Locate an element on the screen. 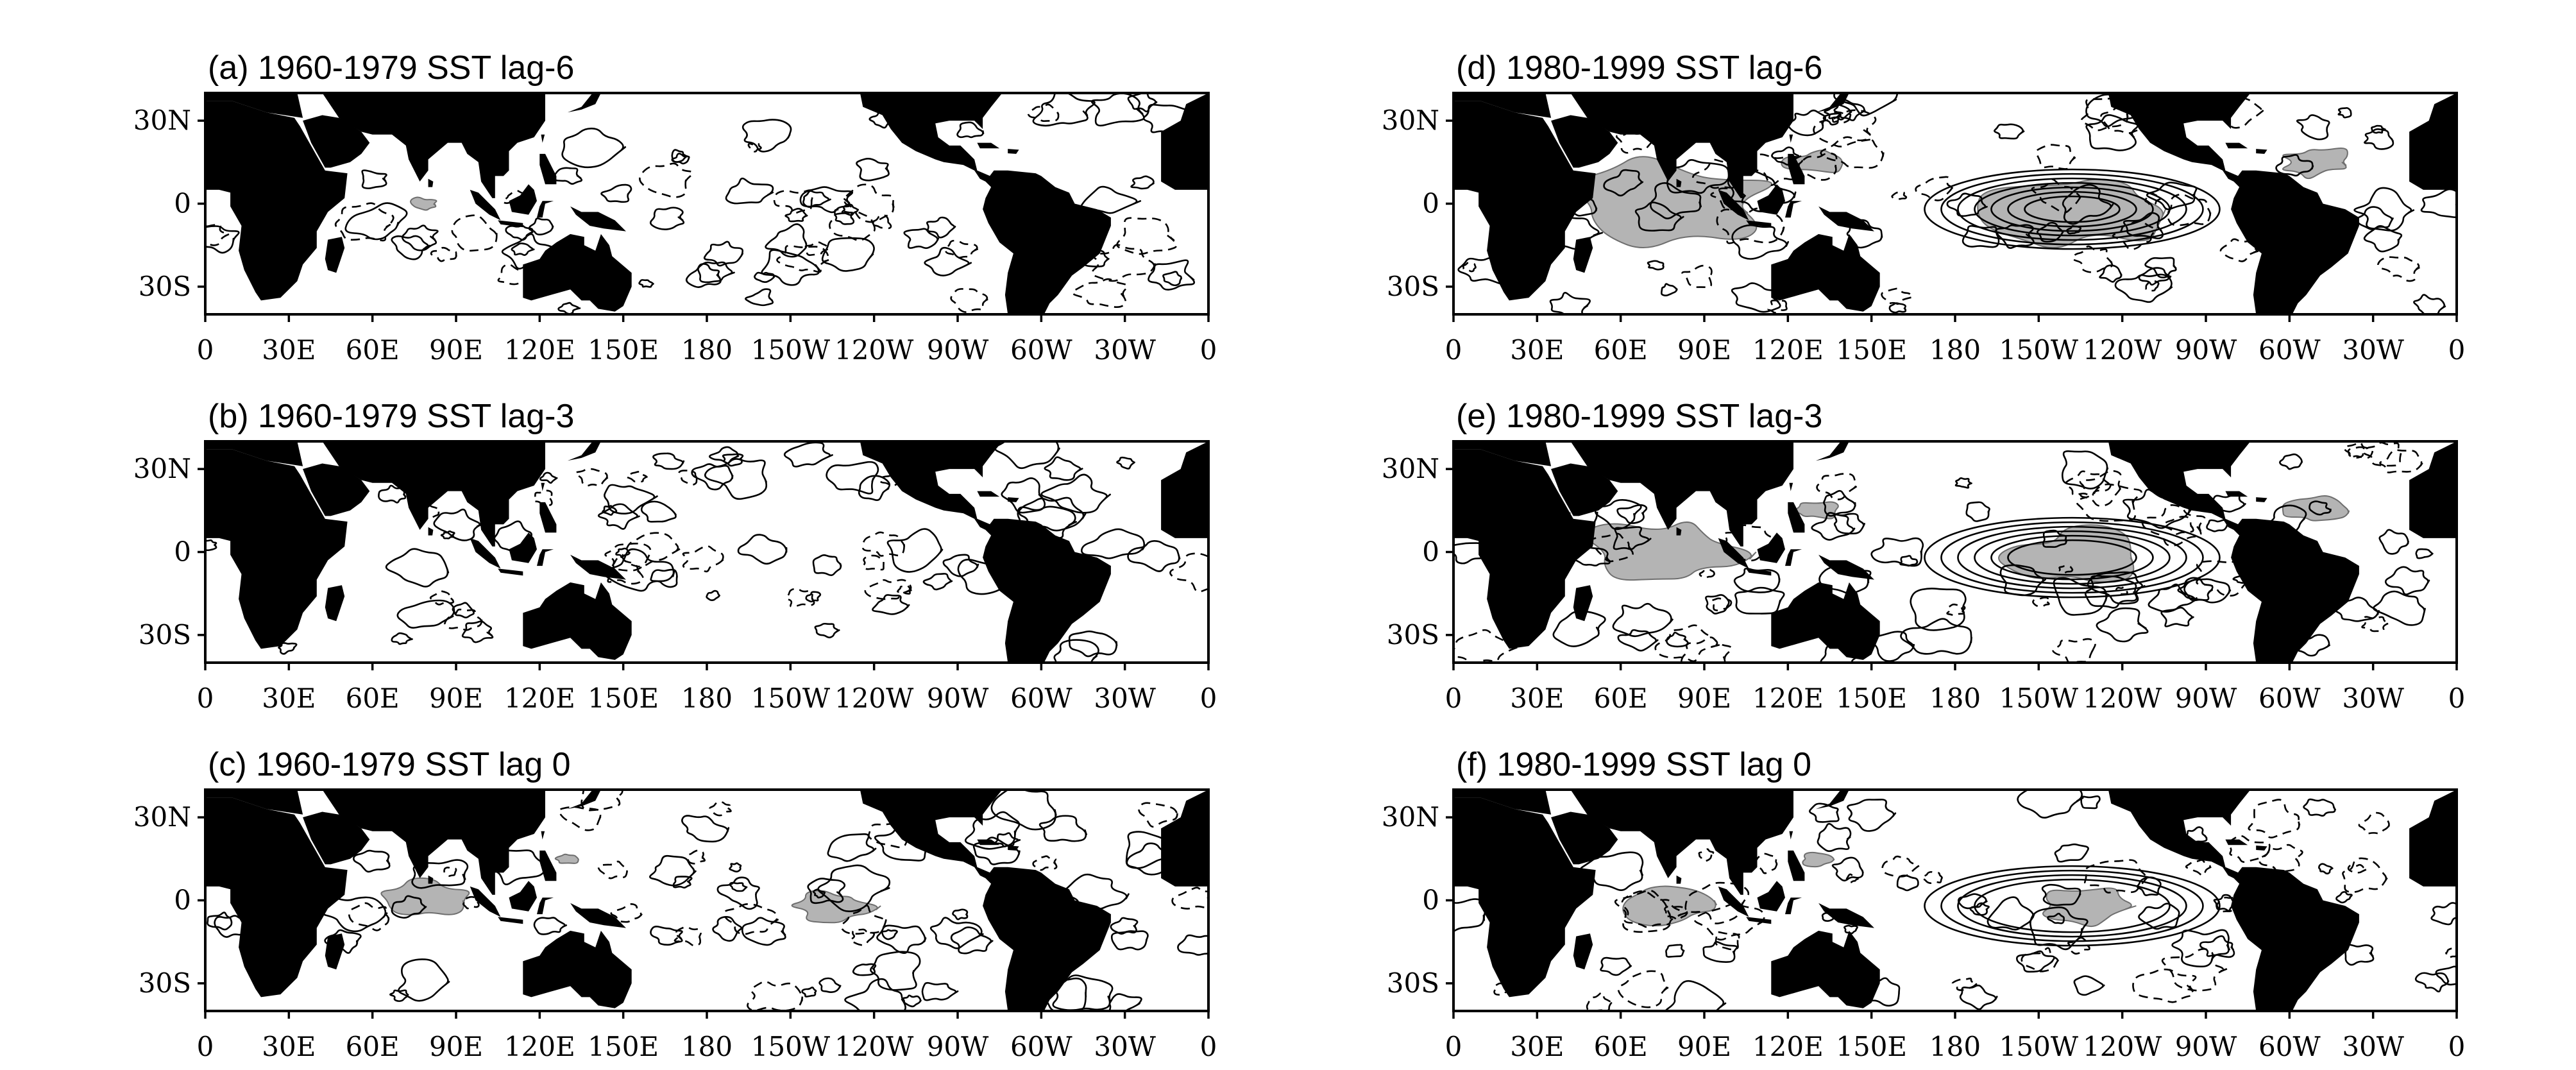 Image resolution: width=2576 pixels, height=1070 pixels. land-africa is located at coordinates (276, 897).